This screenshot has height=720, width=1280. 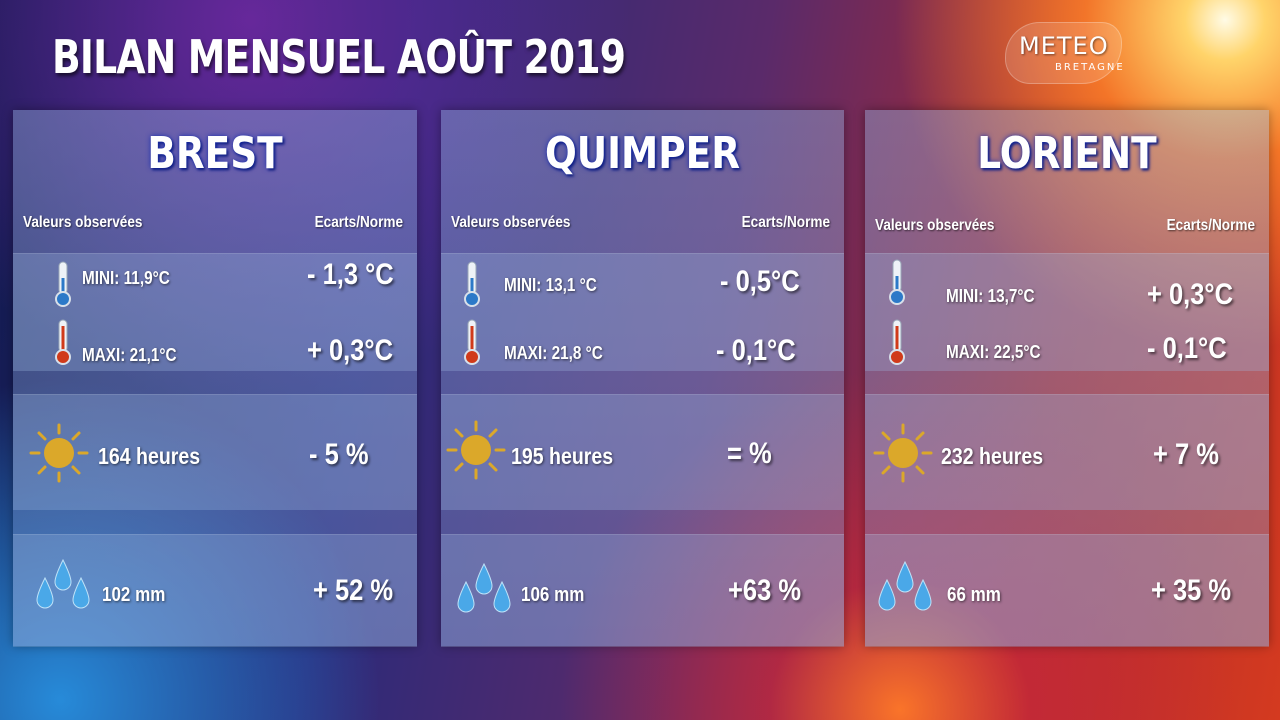 I want to click on sunshine-deviation: + 7 %, so click(x=1186, y=454).